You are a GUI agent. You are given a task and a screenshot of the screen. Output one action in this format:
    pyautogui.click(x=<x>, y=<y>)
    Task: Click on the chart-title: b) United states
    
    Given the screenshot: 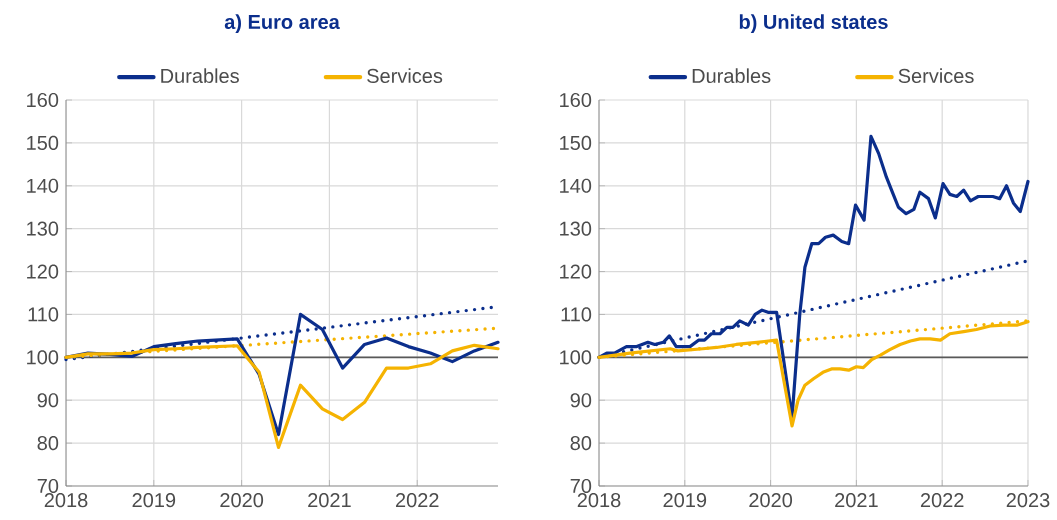 What is the action you would take?
    pyautogui.click(x=813, y=23)
    